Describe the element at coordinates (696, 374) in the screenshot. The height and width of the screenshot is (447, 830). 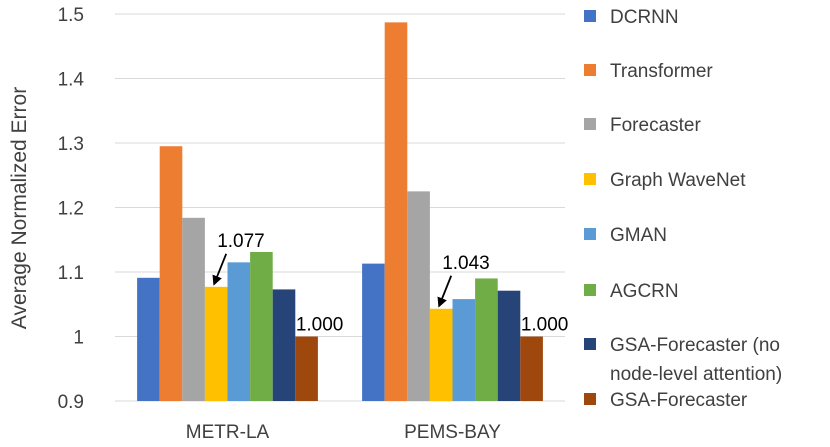
I see `legend-label: node-level attention)` at that location.